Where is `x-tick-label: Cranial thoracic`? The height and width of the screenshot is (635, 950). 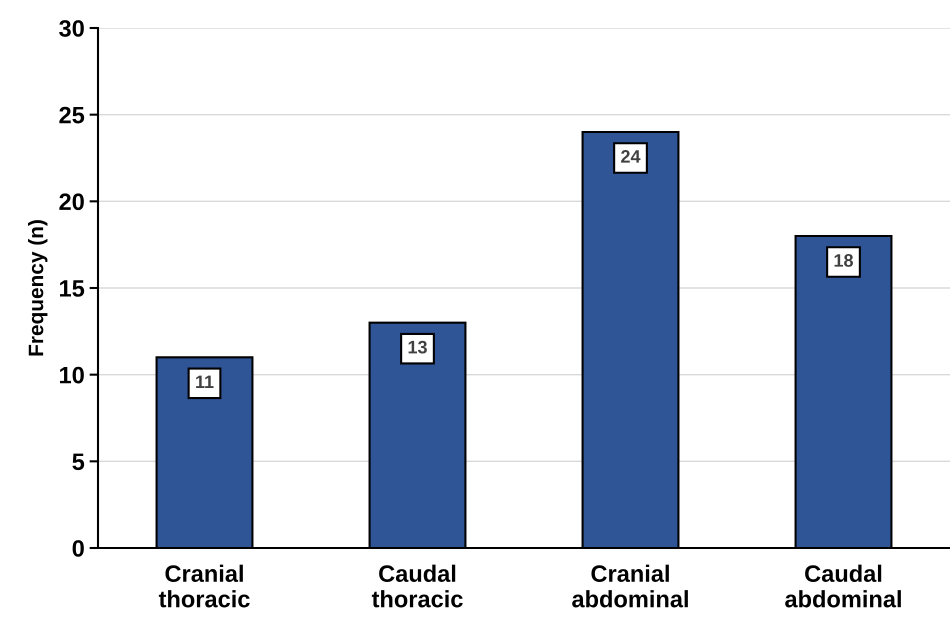
x-tick-label: Cranial thoracic is located at coordinates (204, 586).